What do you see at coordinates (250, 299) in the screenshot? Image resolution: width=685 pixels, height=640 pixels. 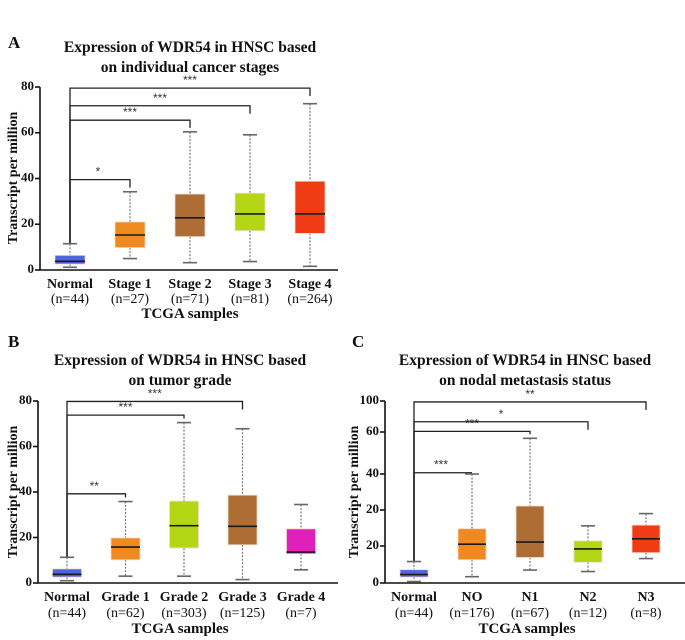 I see `panel-a-sample-size-label: (n=81)` at bounding box center [250, 299].